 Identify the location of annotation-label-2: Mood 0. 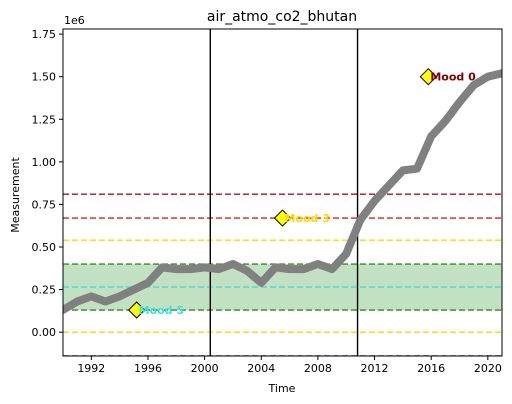
(453, 77).